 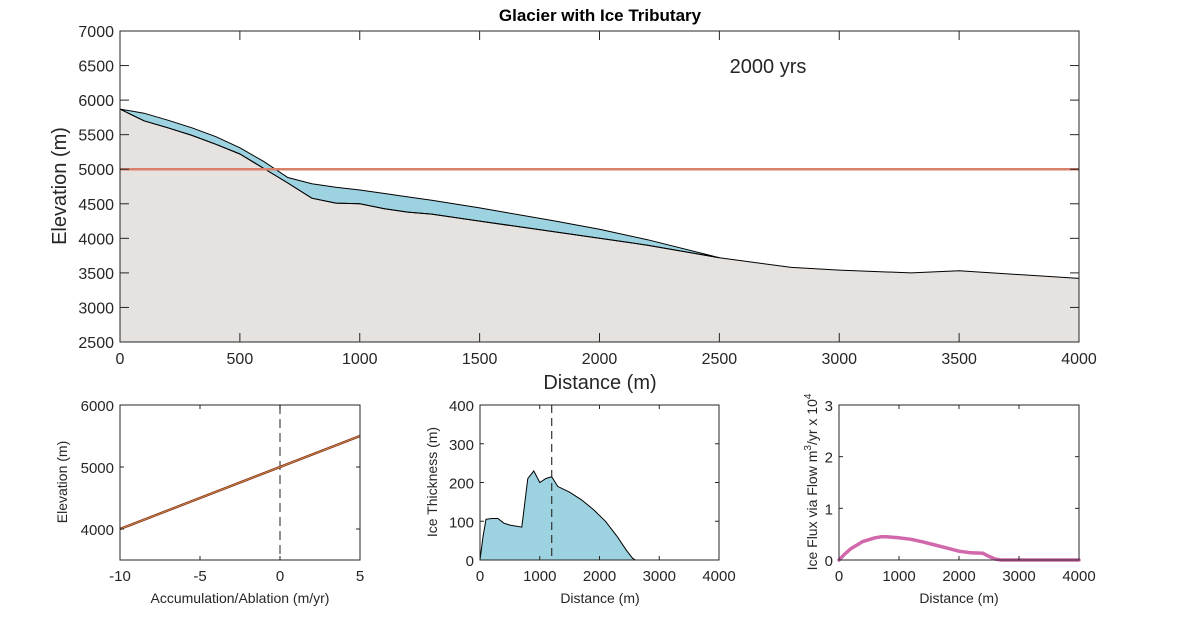 I want to click on flux-xtick-label: 1000, so click(x=898, y=576).